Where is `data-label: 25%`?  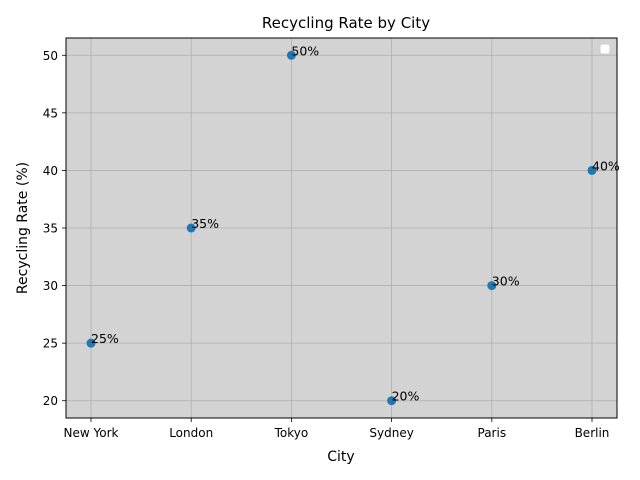 data-label: 25% is located at coordinates (105, 338).